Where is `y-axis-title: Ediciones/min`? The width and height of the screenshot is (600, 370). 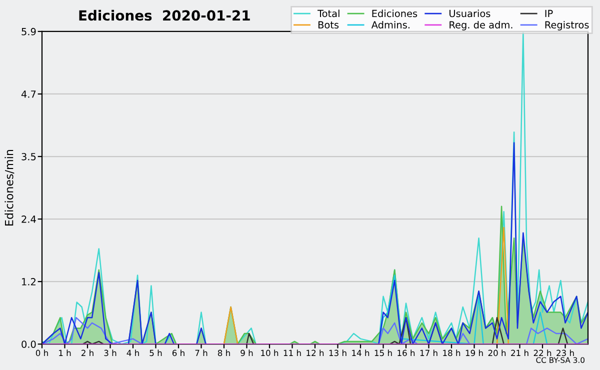 y-axis-title: Ediciones/min is located at coordinates (9, 188).